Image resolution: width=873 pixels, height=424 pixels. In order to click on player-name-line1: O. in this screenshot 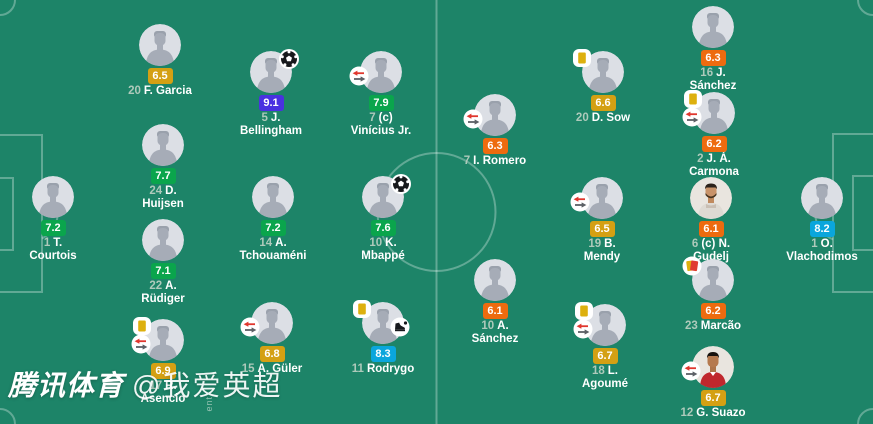, I will do `click(826, 244)`.